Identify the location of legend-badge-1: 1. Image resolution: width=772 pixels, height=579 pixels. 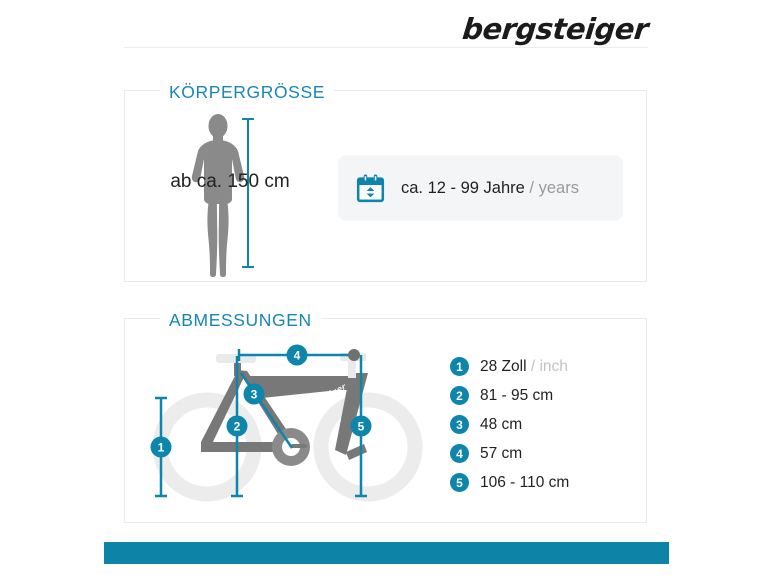
(459, 366).